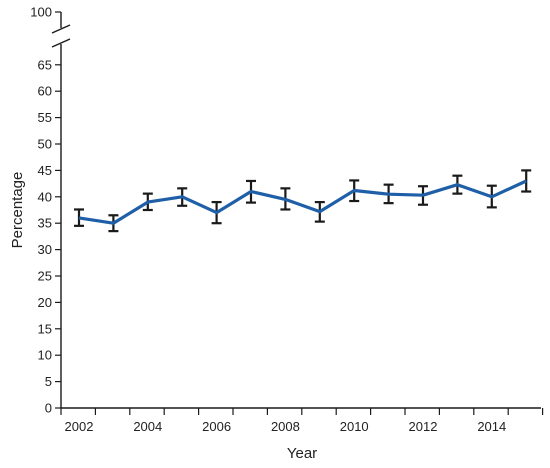  I want to click on y-tick-label-0: 0, so click(48, 408).